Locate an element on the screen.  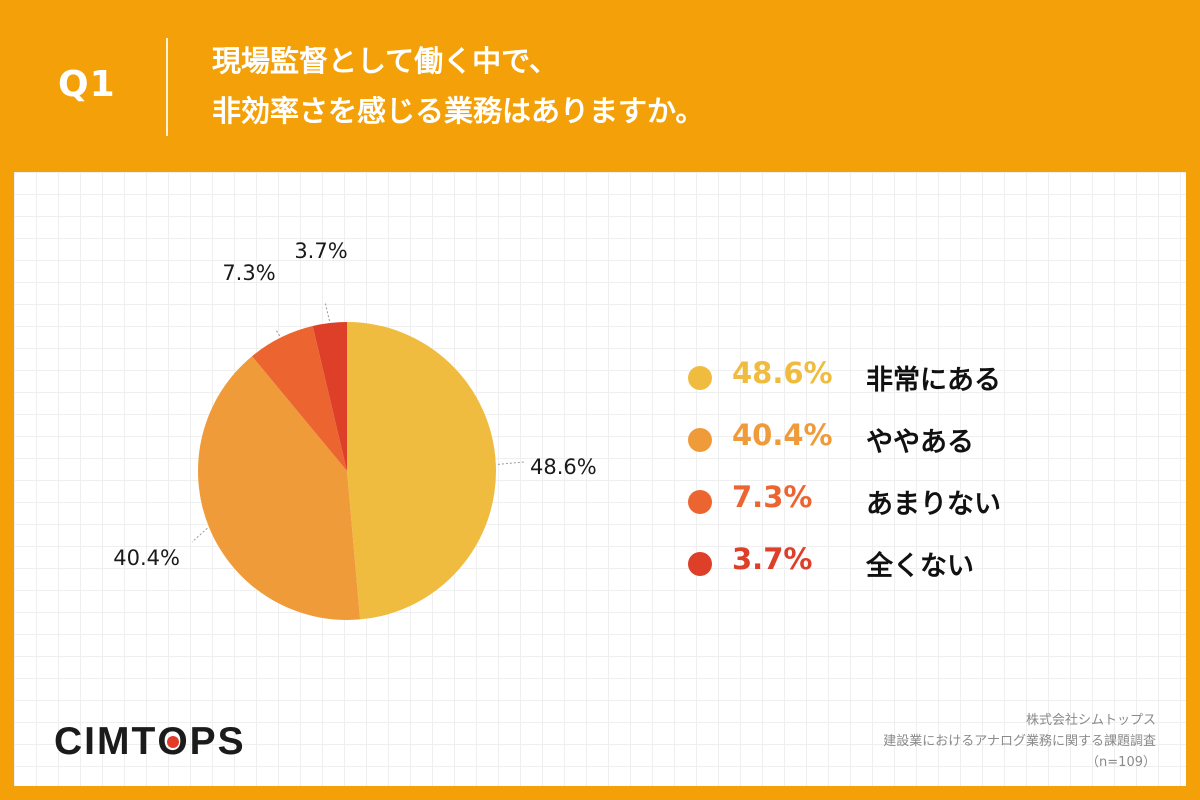
question-title-line-1: 現場監督として働く中で、 is located at coordinates (385, 61).